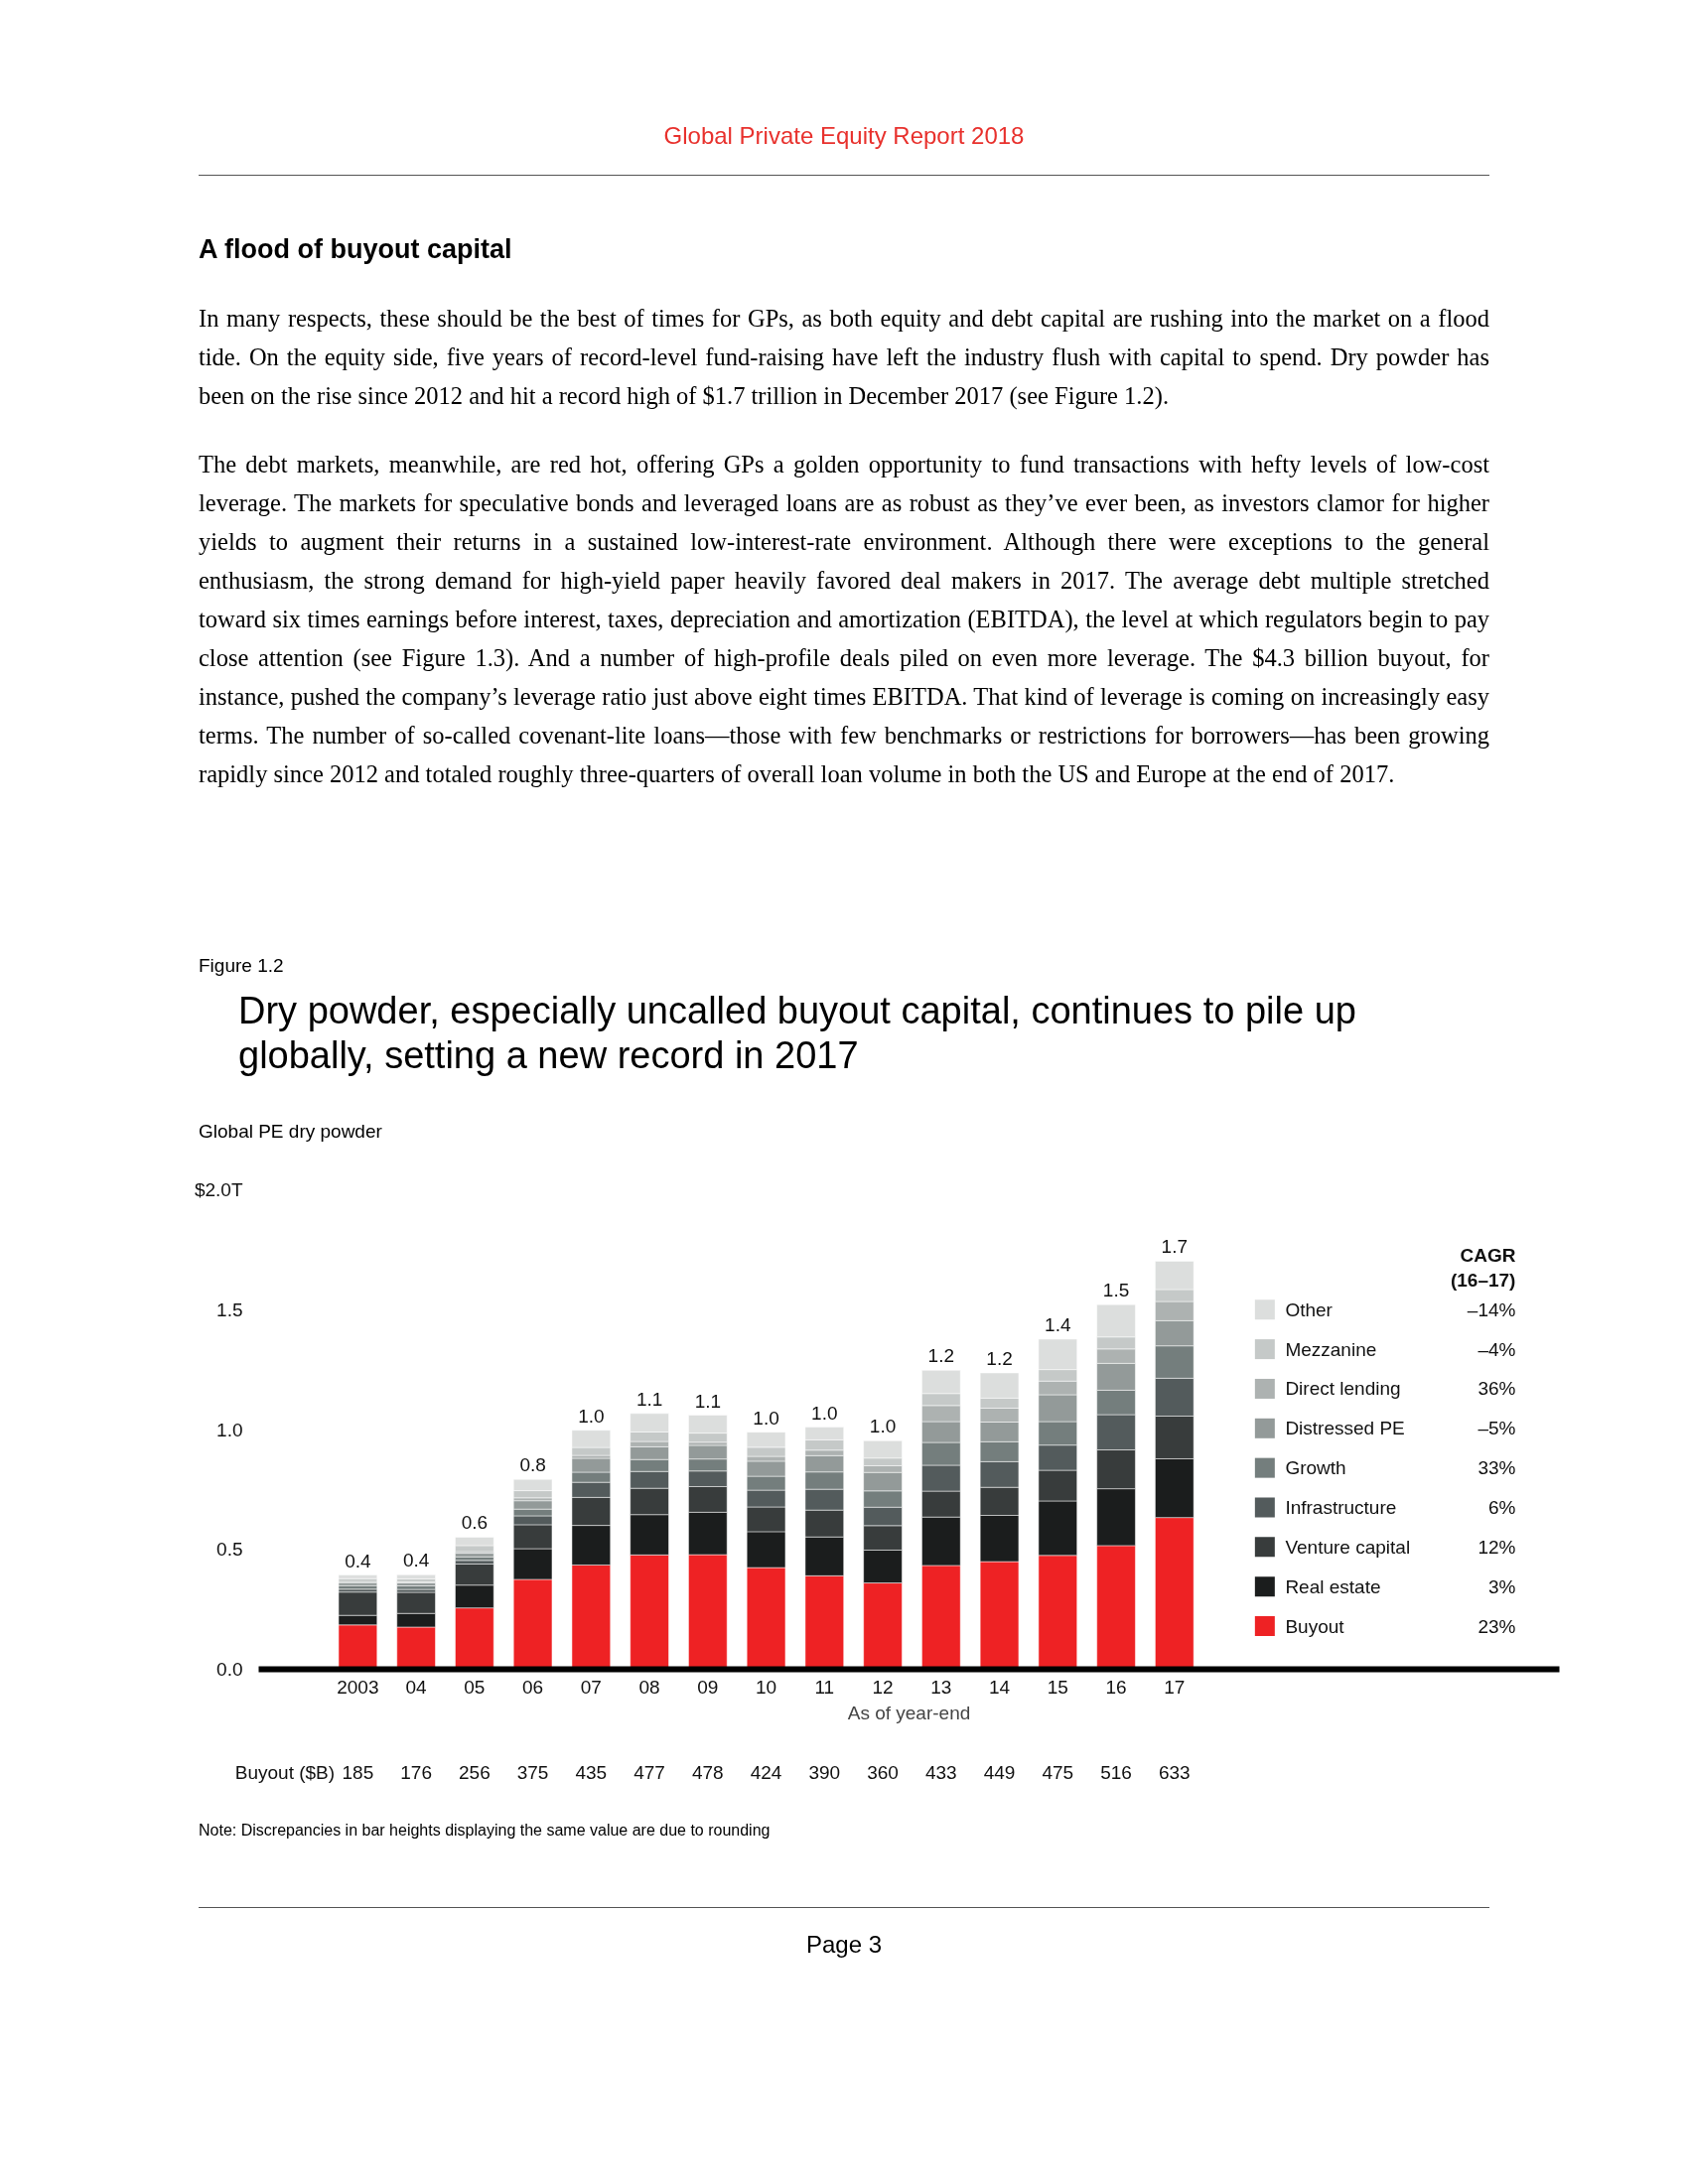 The height and width of the screenshot is (2184, 1688). What do you see at coordinates (229, 1670) in the screenshot?
I see `y-tick-label: 0.0` at bounding box center [229, 1670].